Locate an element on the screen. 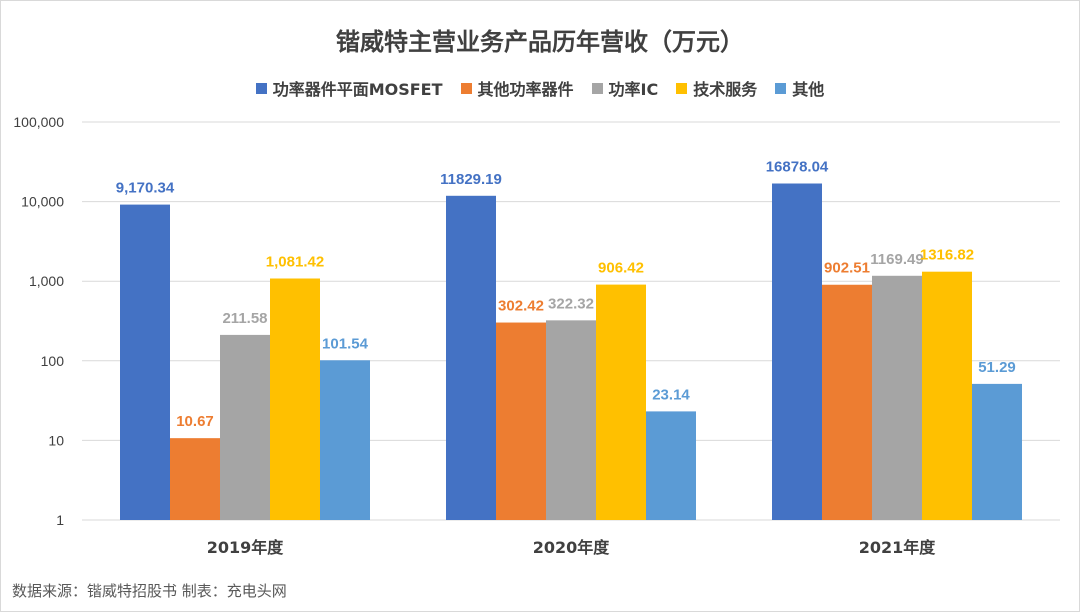  legend-label: 技术服务 is located at coordinates (725, 89).